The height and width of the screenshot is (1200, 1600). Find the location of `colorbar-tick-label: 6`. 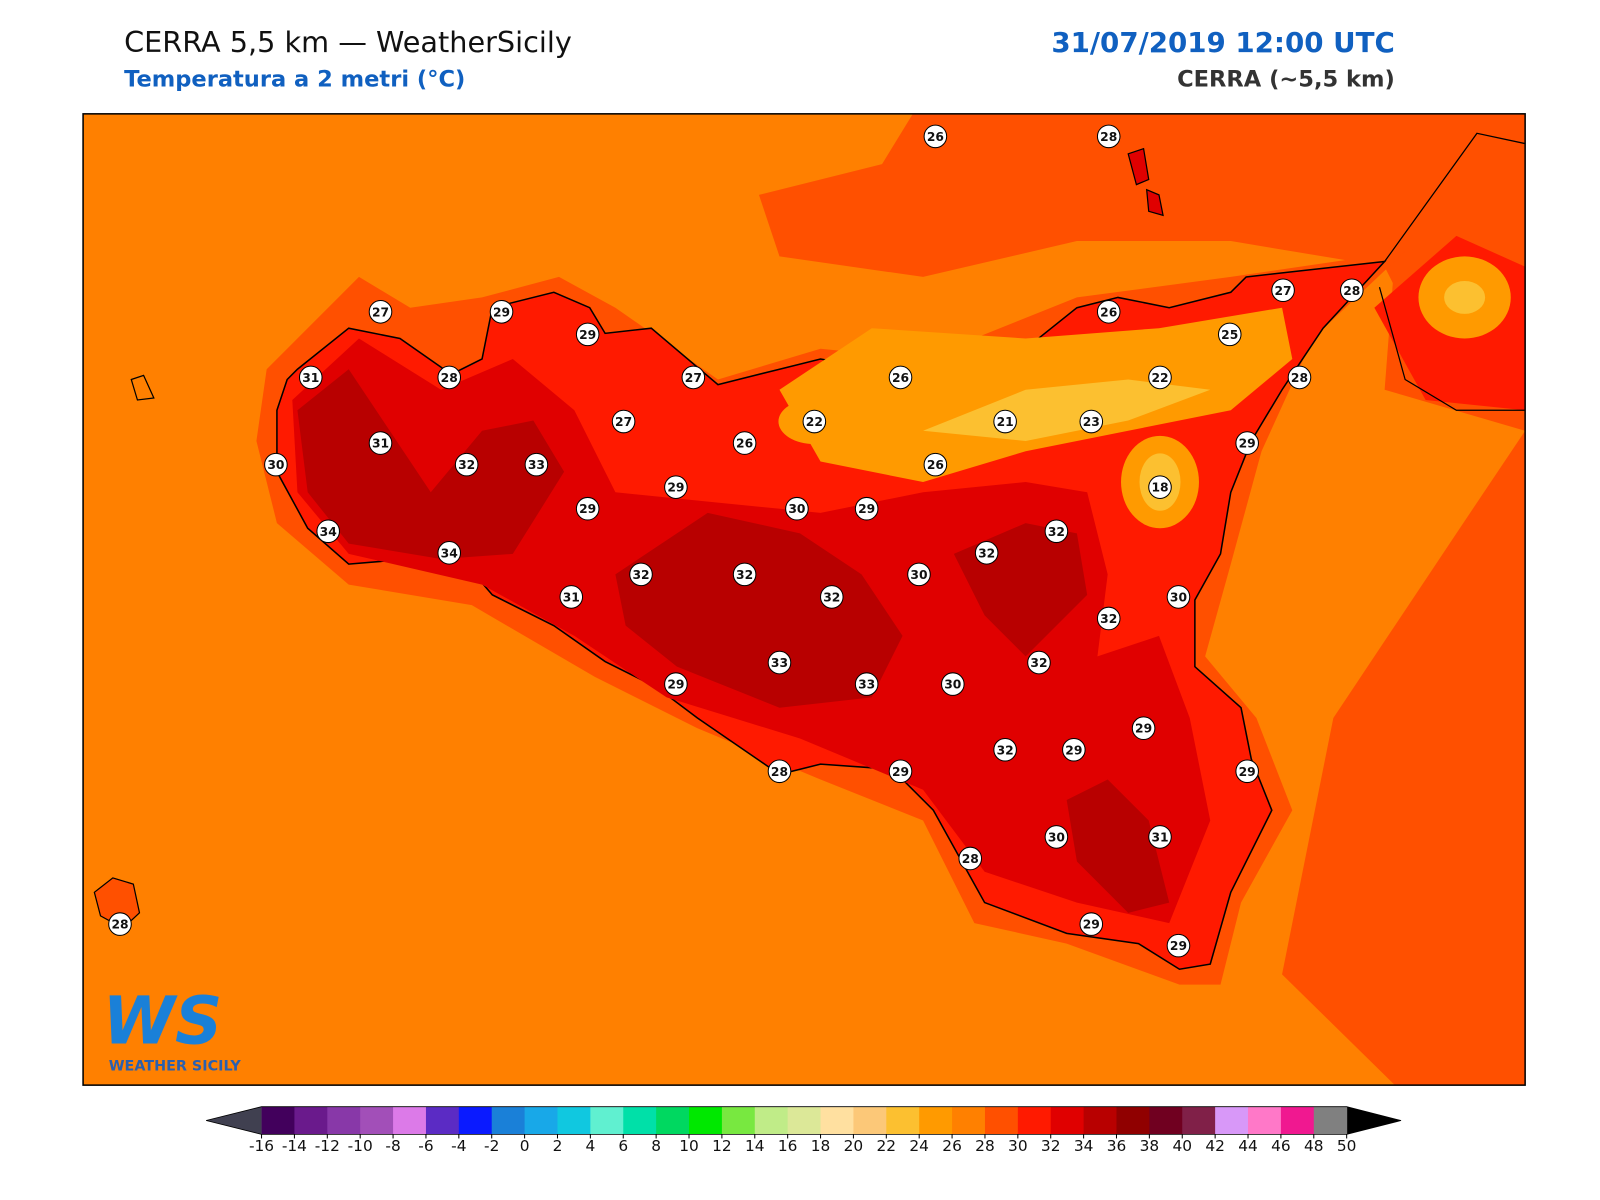

colorbar-tick-label: 6 is located at coordinates (623, 1146).